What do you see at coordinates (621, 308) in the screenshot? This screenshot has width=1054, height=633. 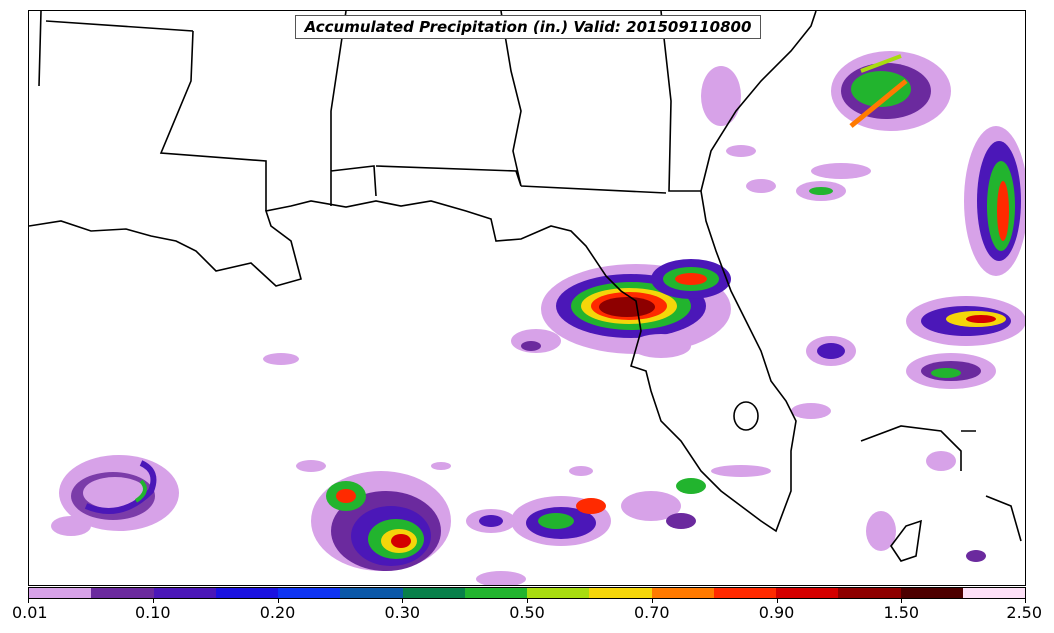 I see `precip-florida-storm` at bounding box center [621, 308].